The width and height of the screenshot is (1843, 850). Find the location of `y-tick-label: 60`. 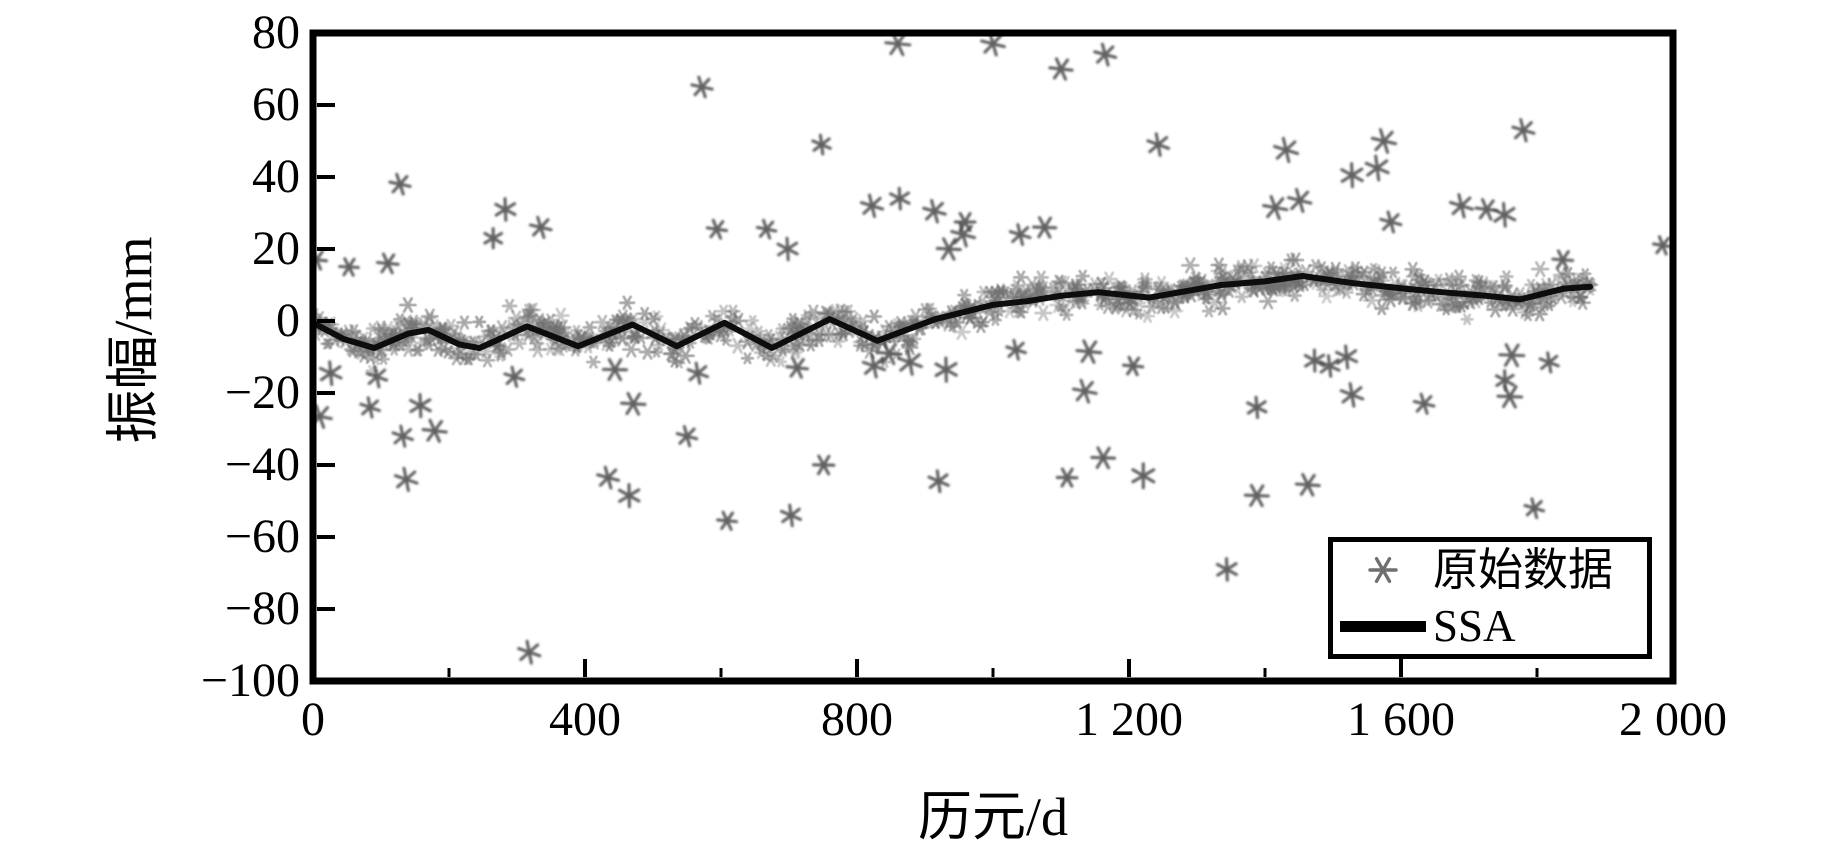

y-tick-label: 60 is located at coordinates (276, 104).